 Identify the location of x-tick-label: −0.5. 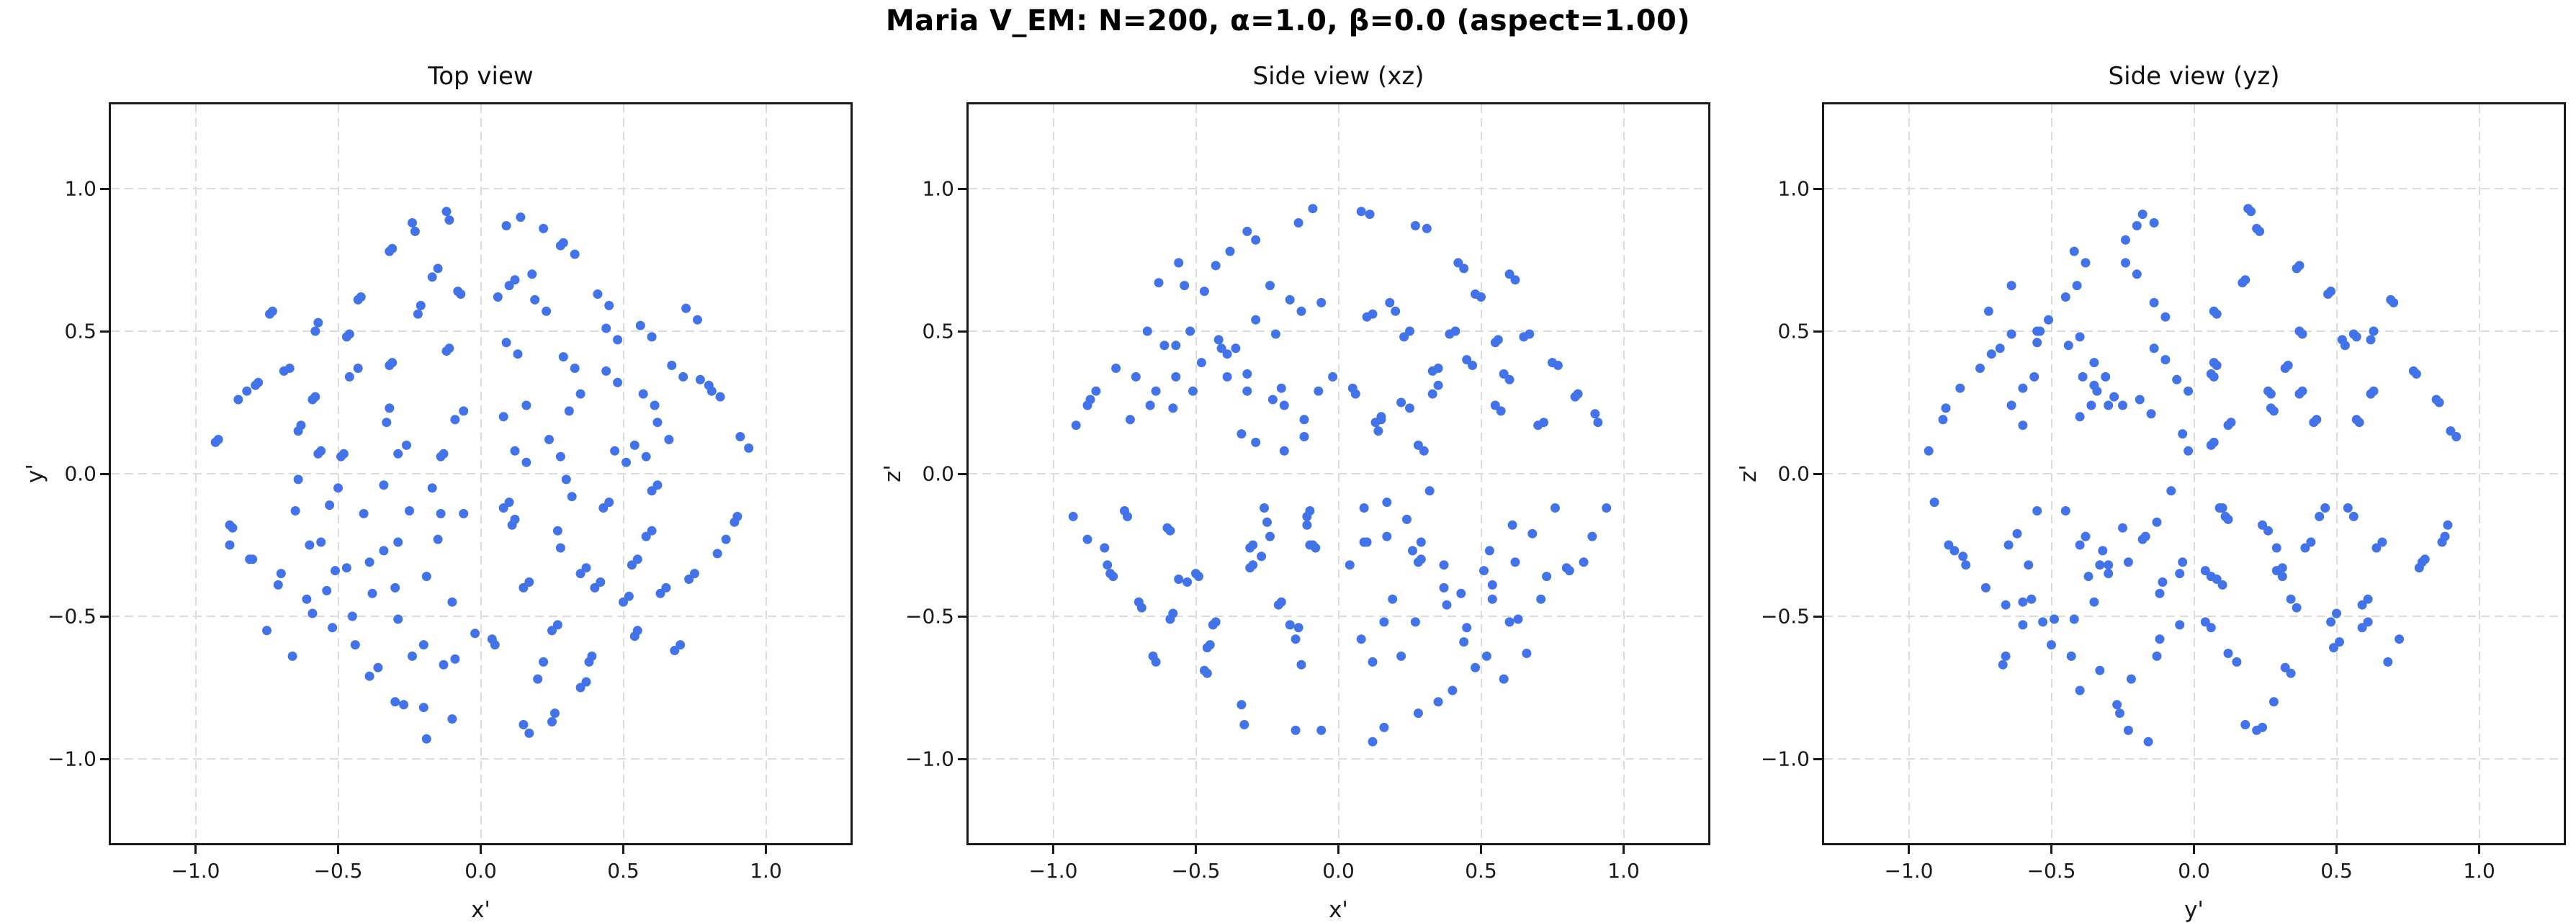
(2051, 871).